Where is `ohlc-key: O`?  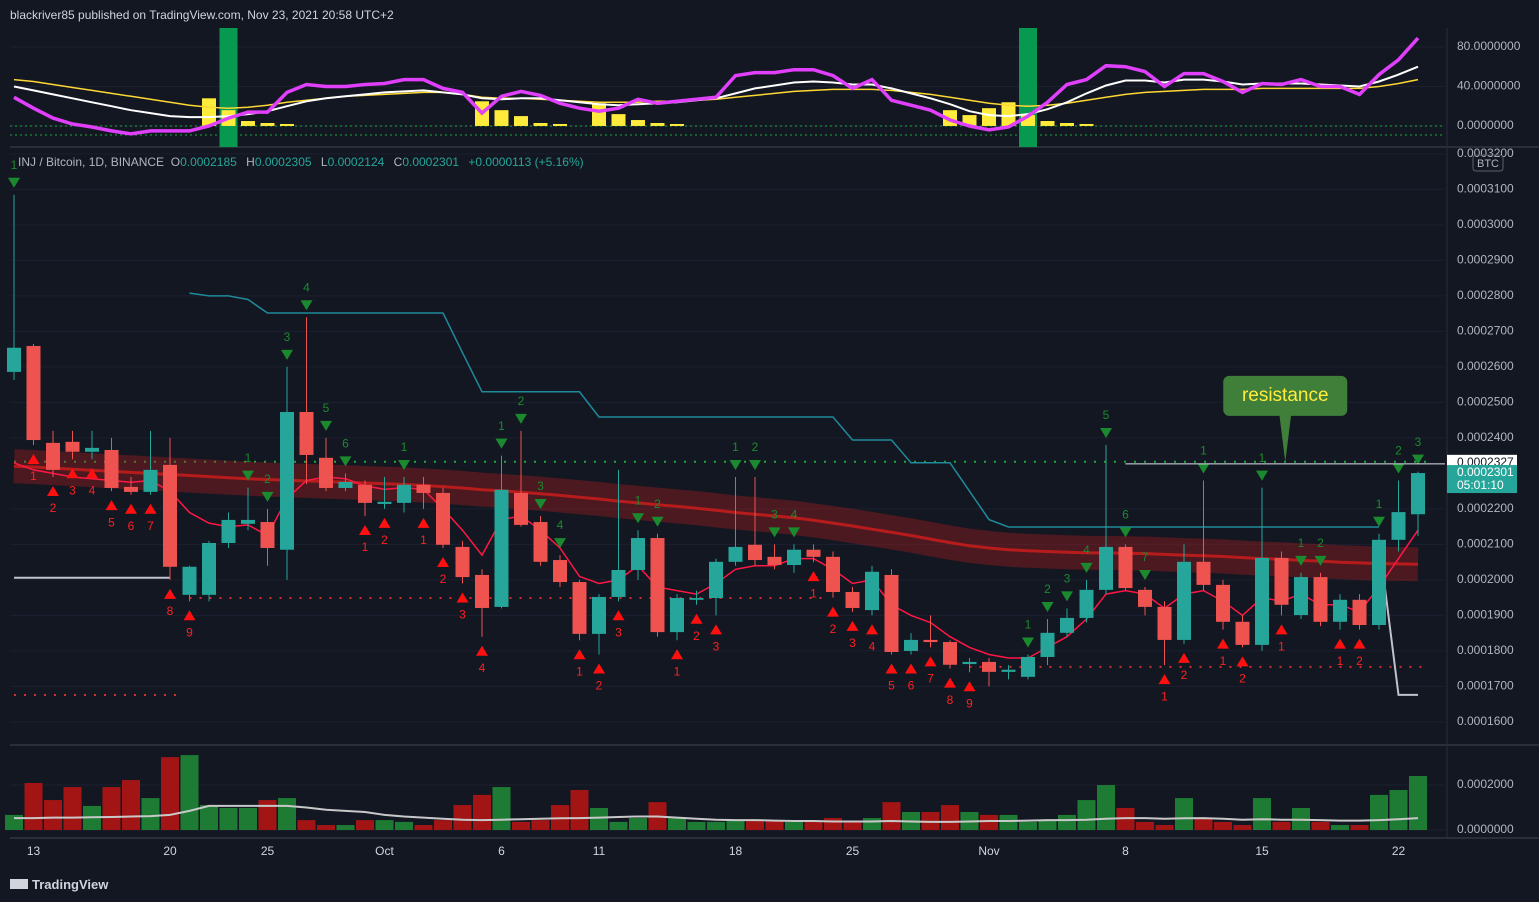
ohlc-key: O is located at coordinates (175, 162).